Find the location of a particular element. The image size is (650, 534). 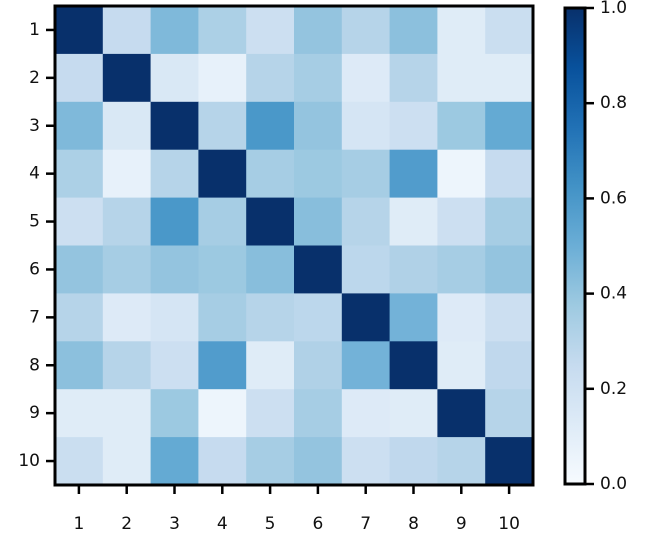

colorbar is located at coordinates (575, 246).